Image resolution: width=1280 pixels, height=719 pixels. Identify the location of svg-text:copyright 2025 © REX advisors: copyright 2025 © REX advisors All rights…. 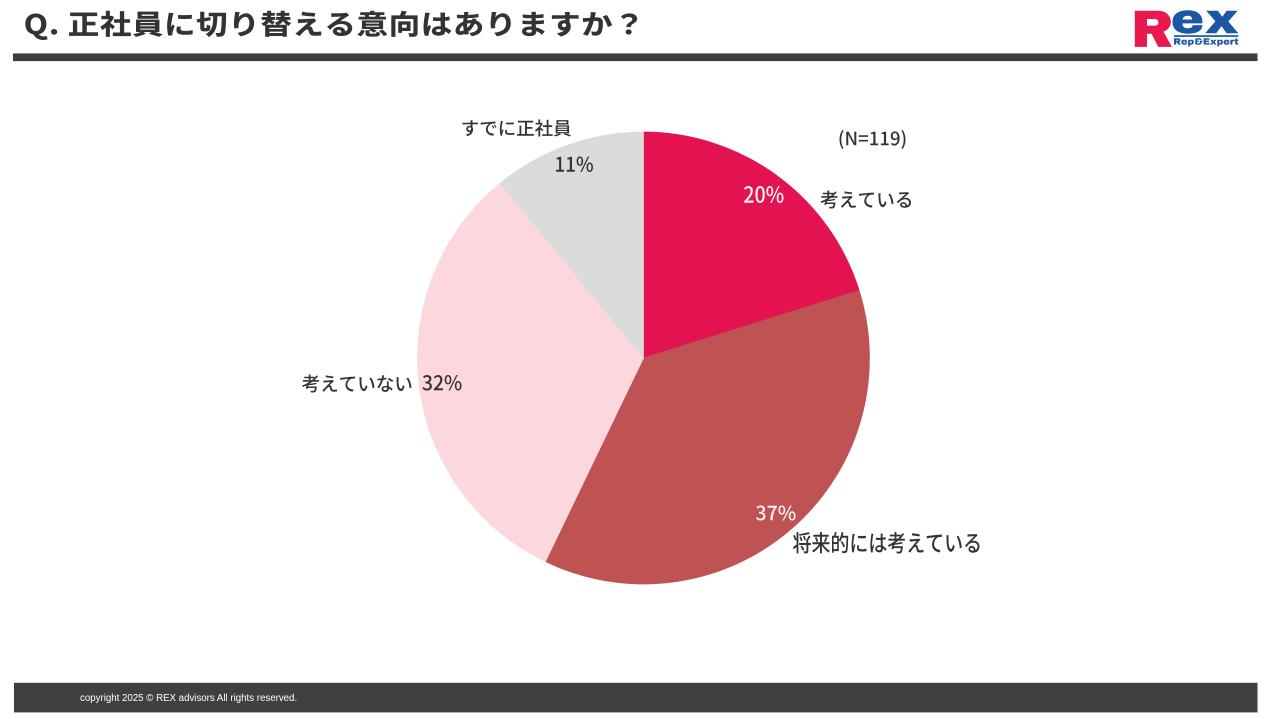
(188, 698).